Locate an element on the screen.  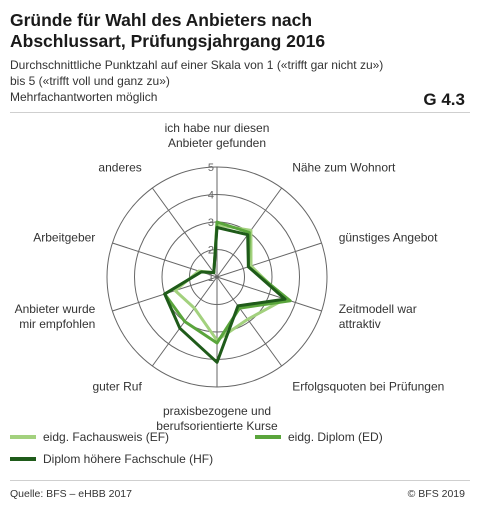
tick-label-1: 1 is located at coordinates (211, 278).